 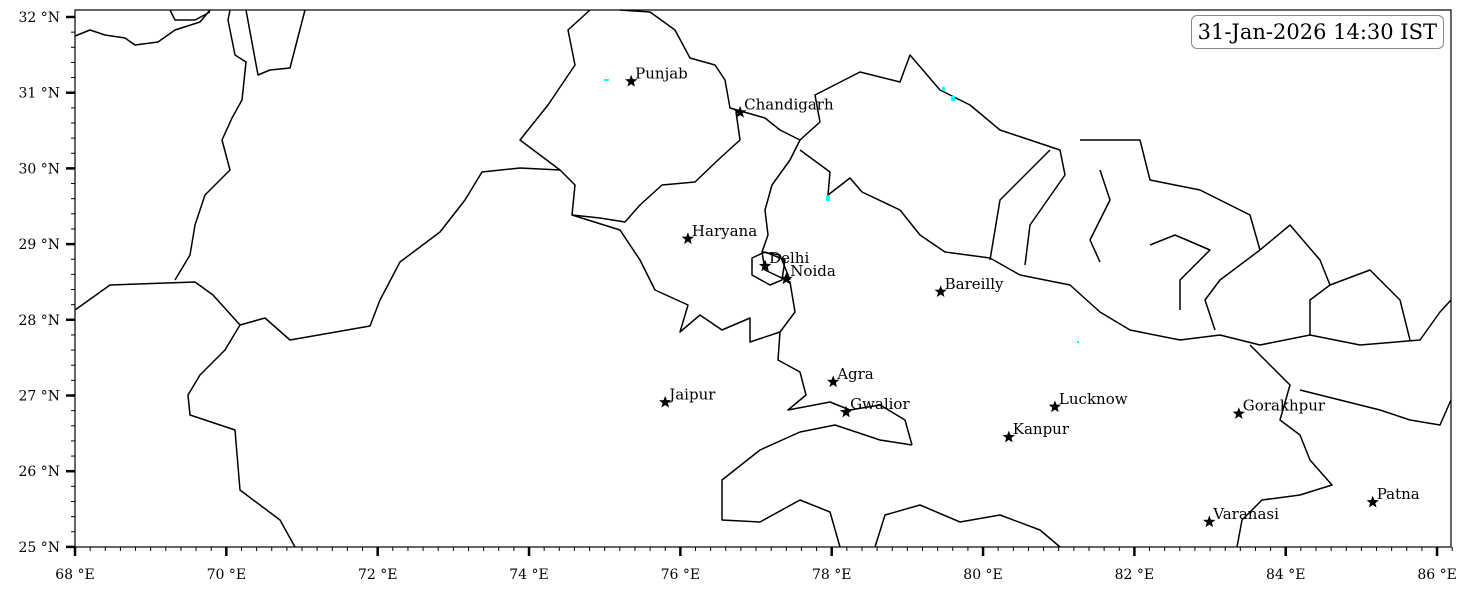 I want to click on city-label: Bareilly, so click(x=974, y=284).